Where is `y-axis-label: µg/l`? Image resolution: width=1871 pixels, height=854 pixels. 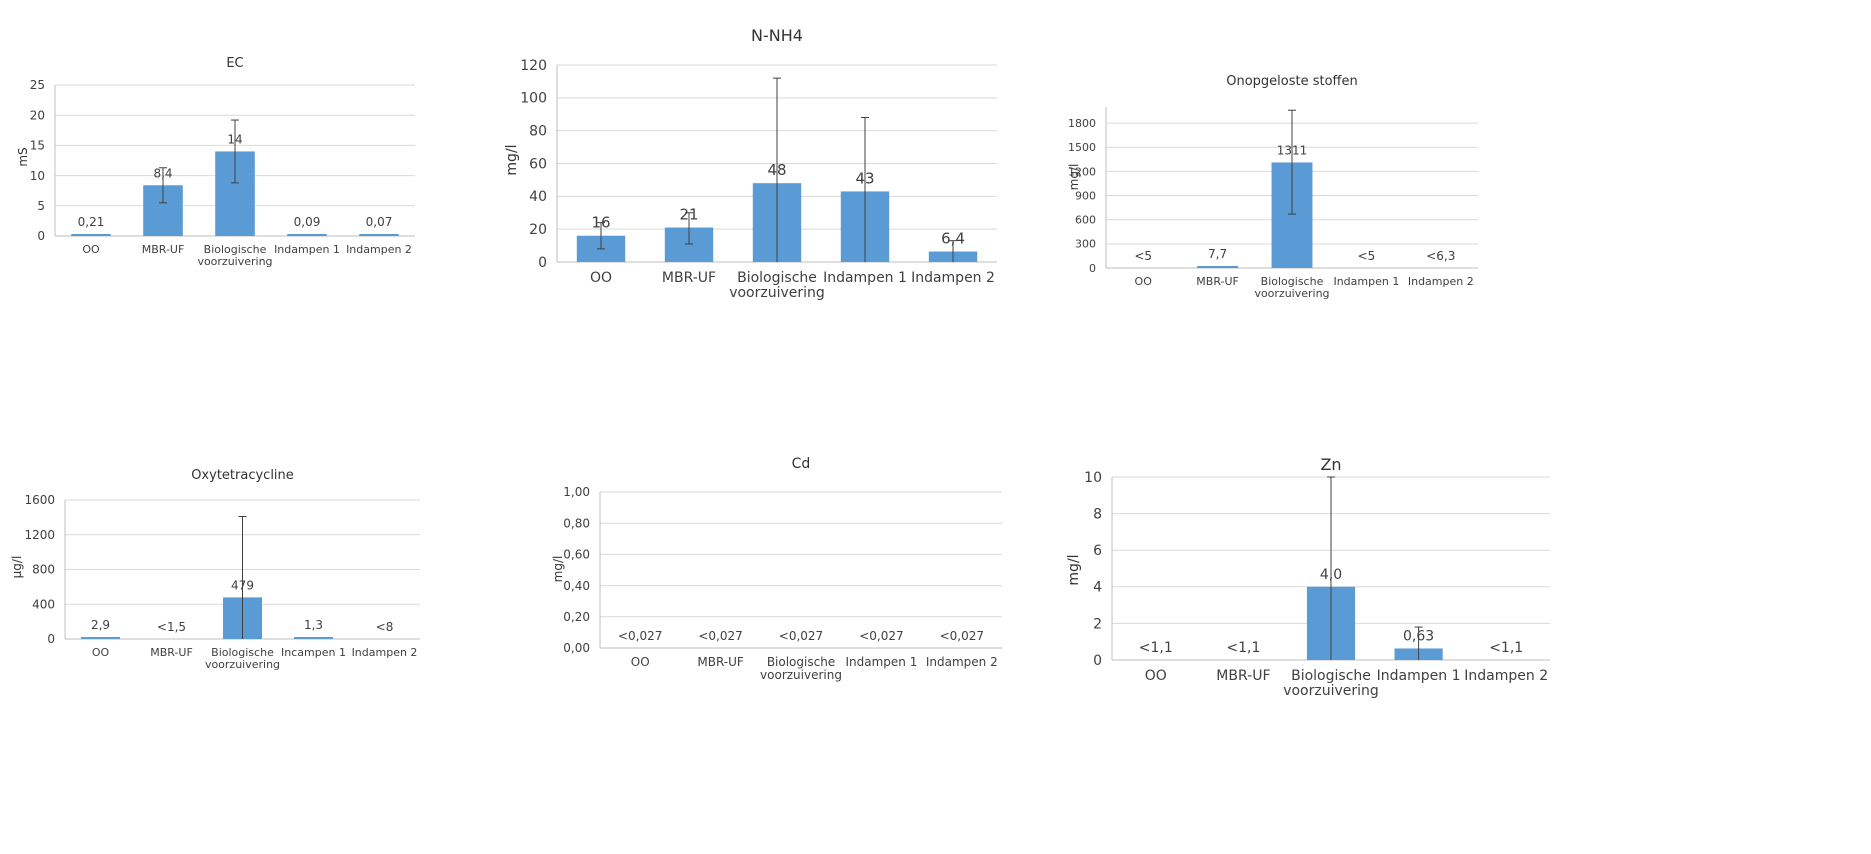
y-axis-label: µg/l is located at coordinates (17, 567).